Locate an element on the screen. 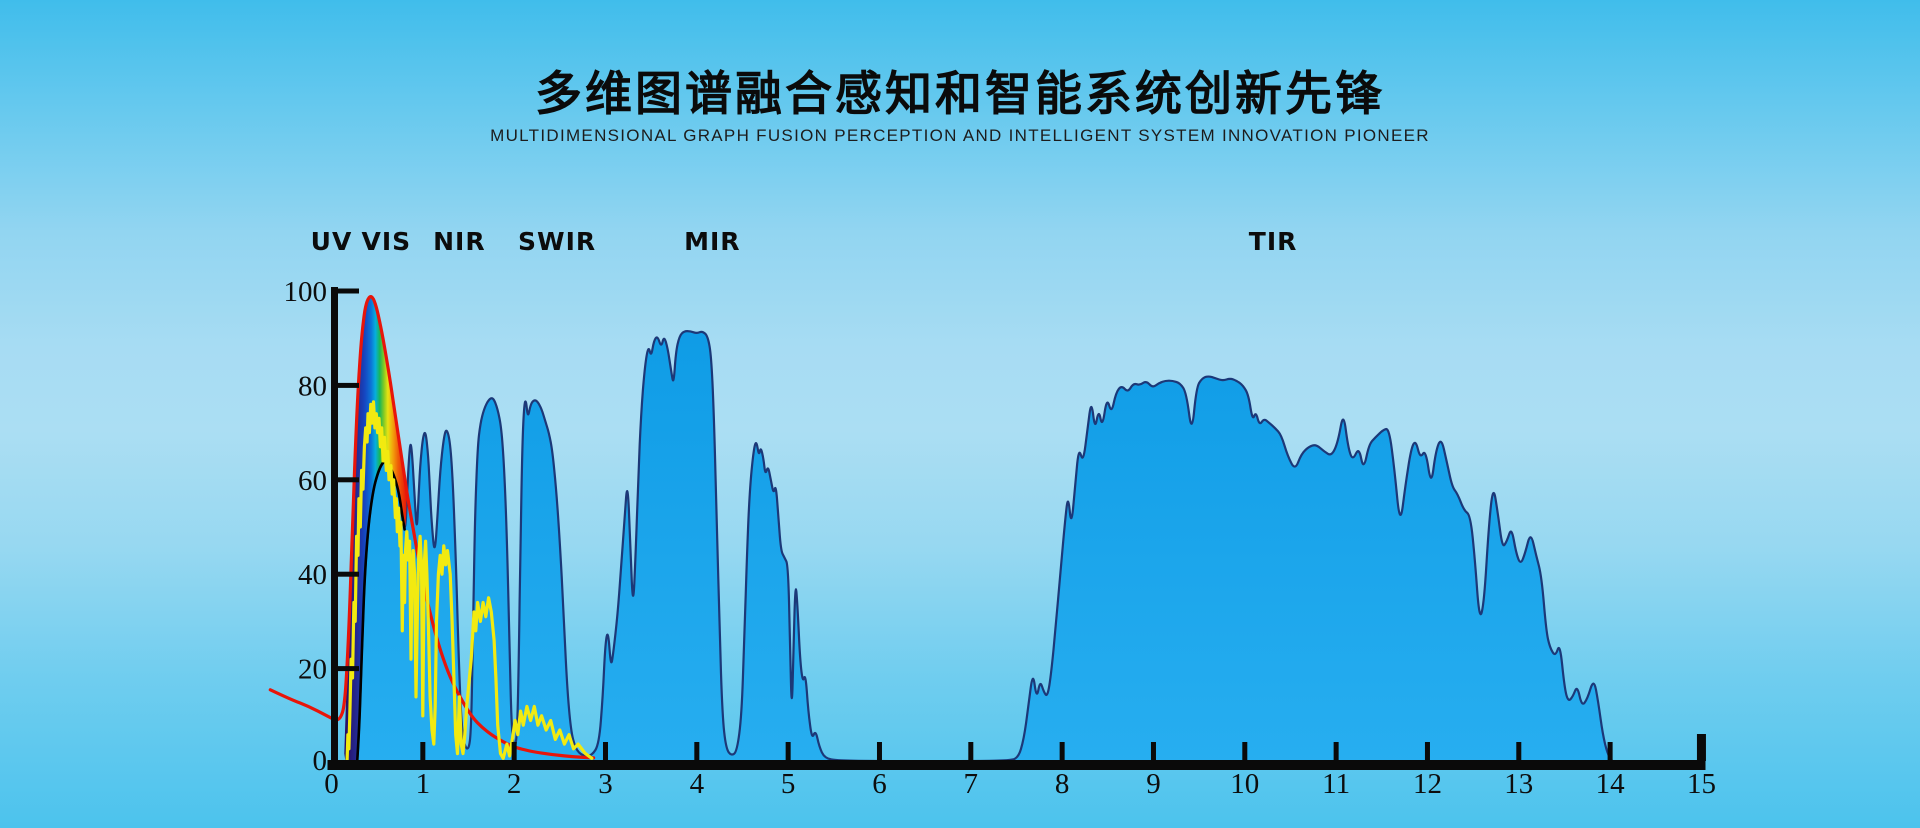  band-label-swir: SWIR is located at coordinates (557, 241).